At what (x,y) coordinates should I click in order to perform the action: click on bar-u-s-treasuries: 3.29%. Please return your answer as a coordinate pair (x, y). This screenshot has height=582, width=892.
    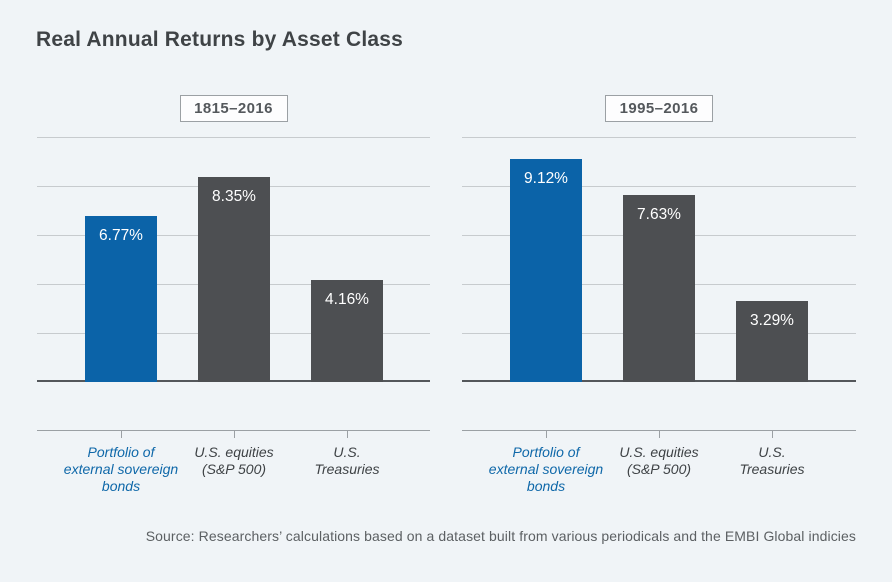
    Looking at the image, I should click on (772, 341).